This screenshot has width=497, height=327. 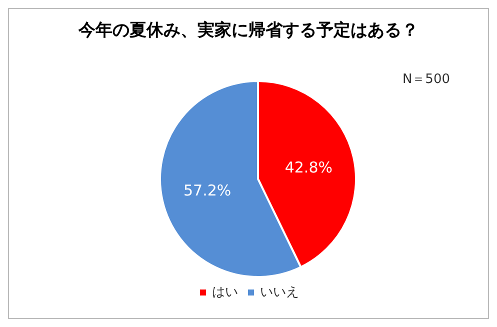 What do you see at coordinates (426, 79) in the screenshot?
I see `text: N＝500` at bounding box center [426, 79].